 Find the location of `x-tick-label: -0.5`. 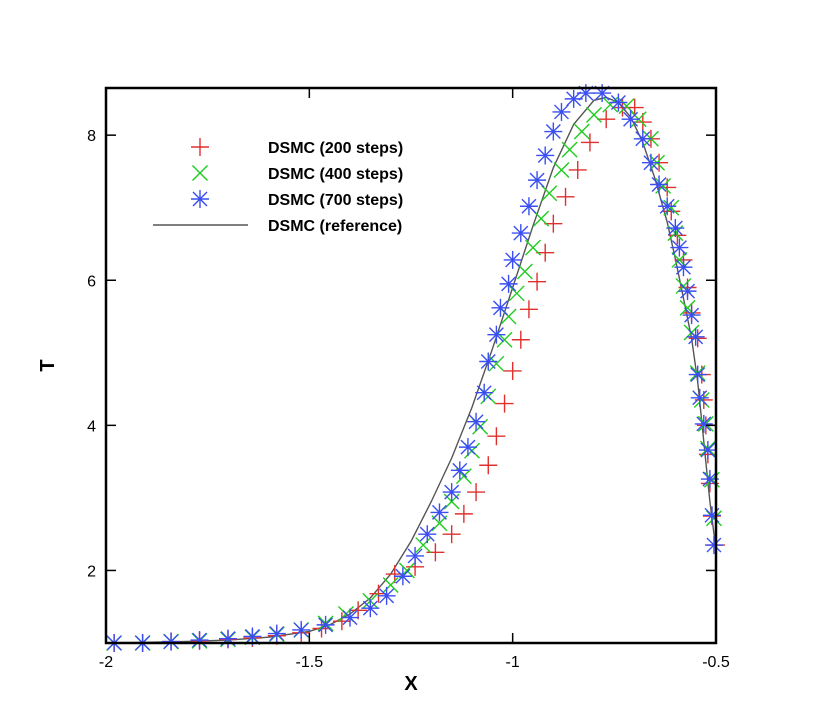

x-tick-label: -0.5 is located at coordinates (716, 662).